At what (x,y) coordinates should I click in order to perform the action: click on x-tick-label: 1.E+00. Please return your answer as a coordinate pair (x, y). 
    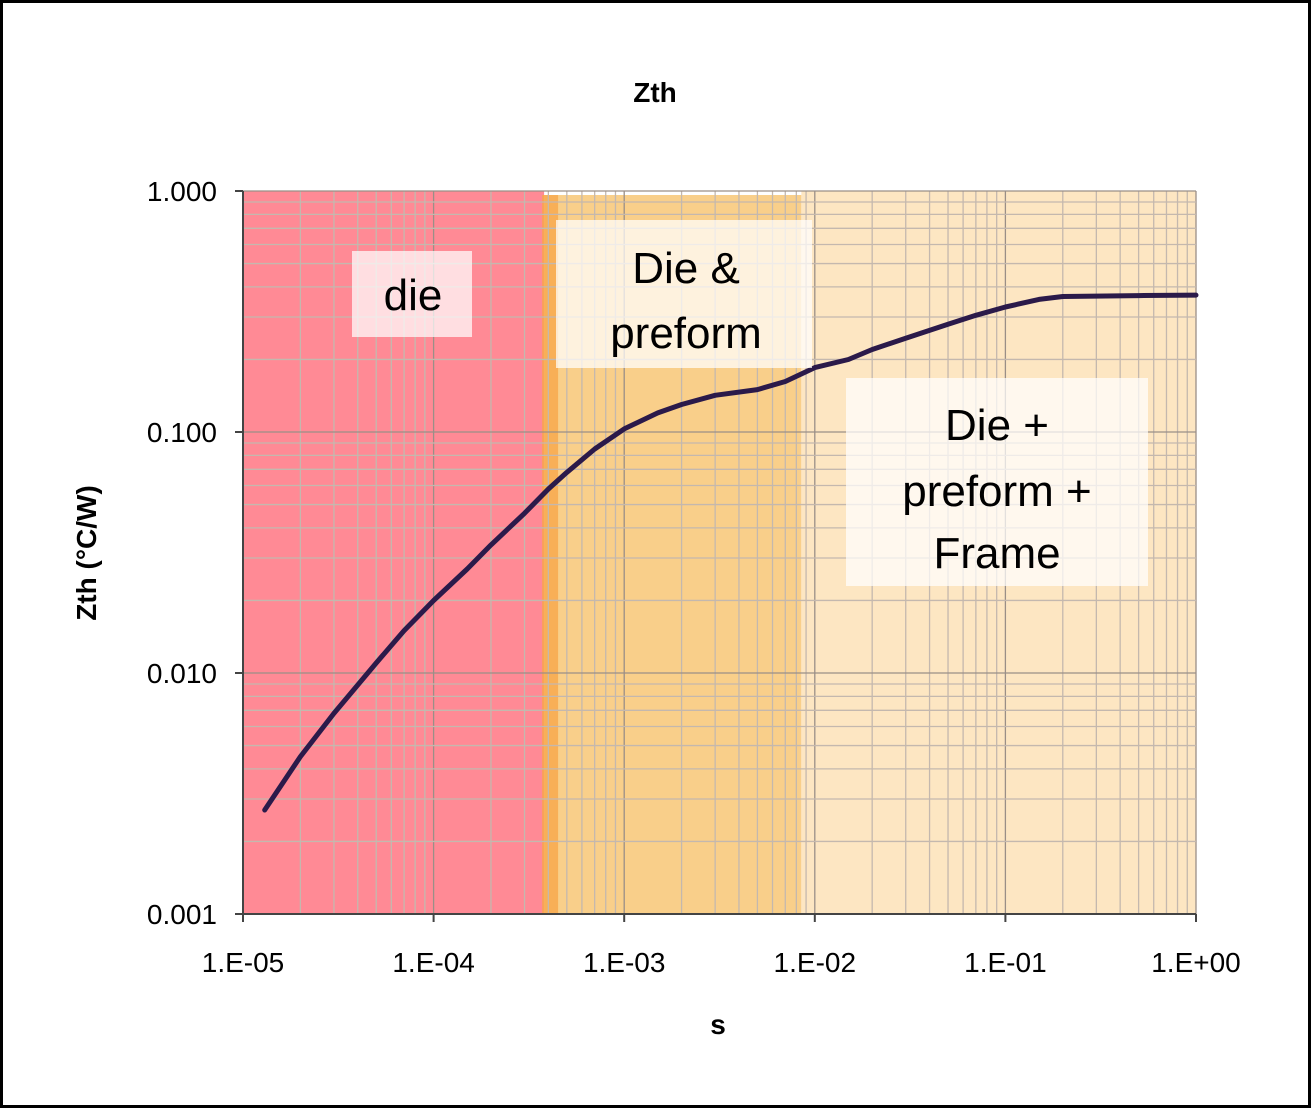
    Looking at the image, I should click on (1196, 962).